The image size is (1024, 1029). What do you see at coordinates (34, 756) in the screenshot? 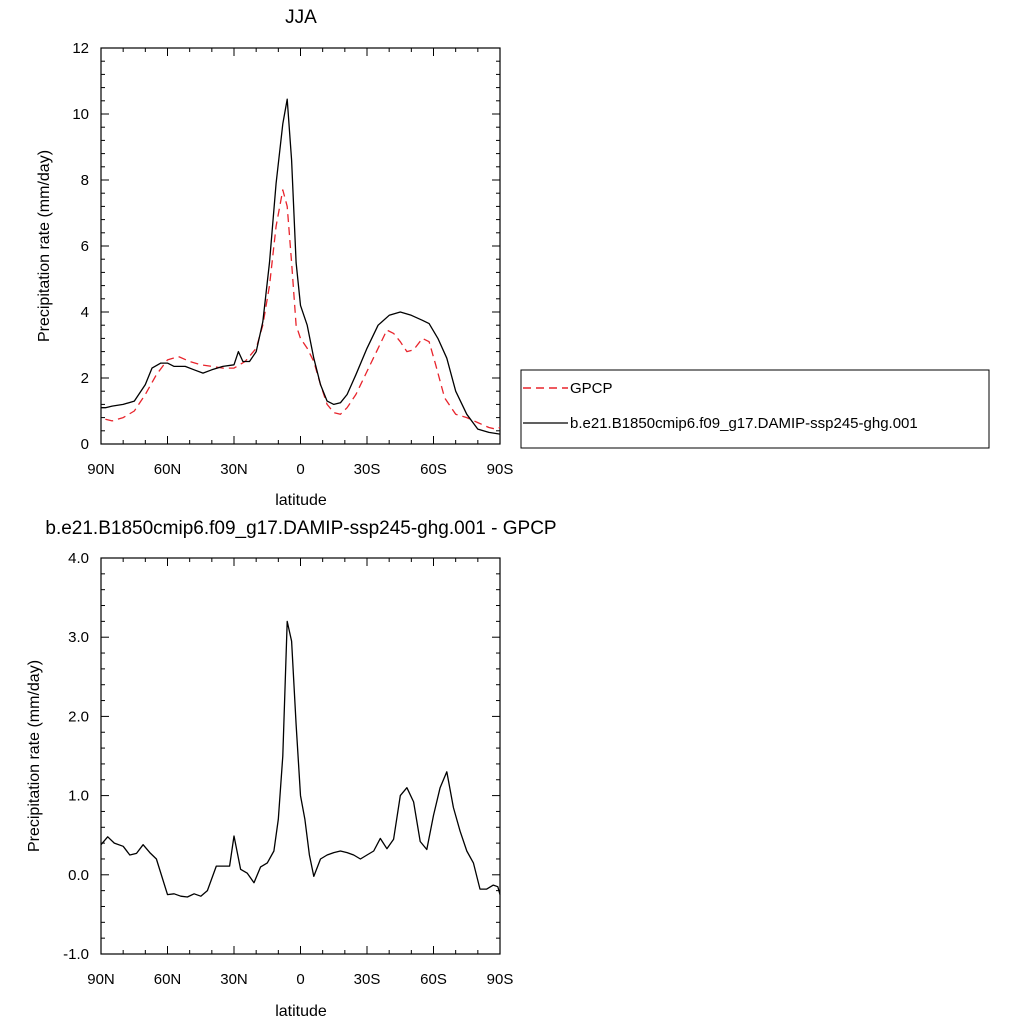
I see `bottom-y-axis-label: Precipitation rate (mm/day)` at bounding box center [34, 756].